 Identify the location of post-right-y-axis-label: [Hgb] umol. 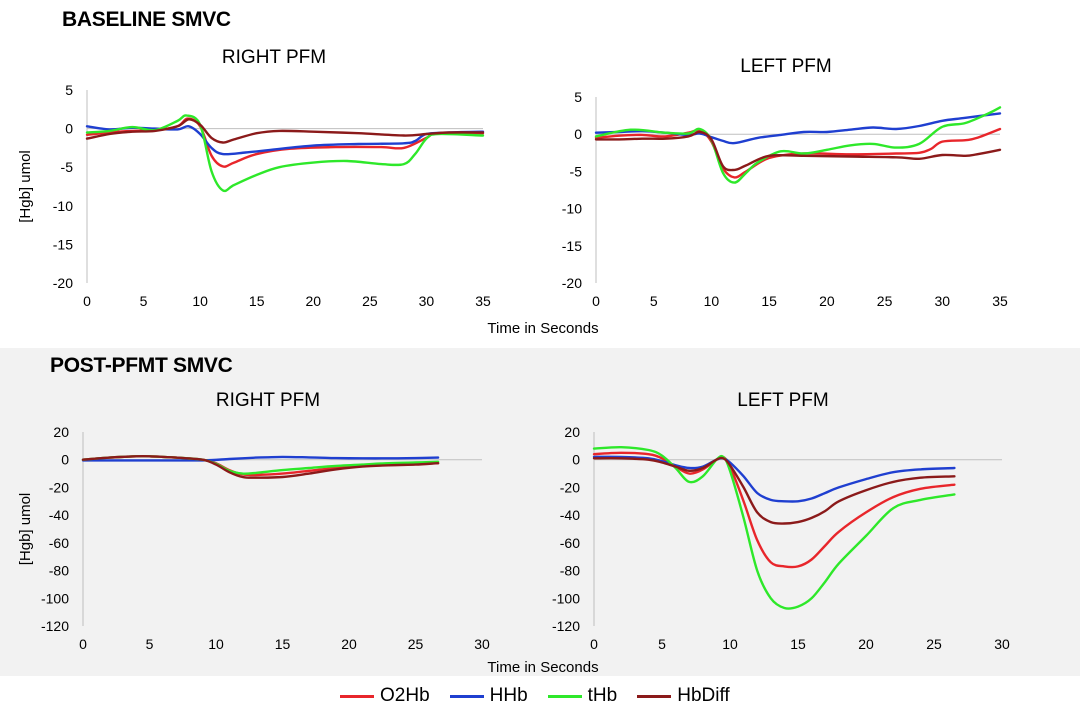
(25, 529).